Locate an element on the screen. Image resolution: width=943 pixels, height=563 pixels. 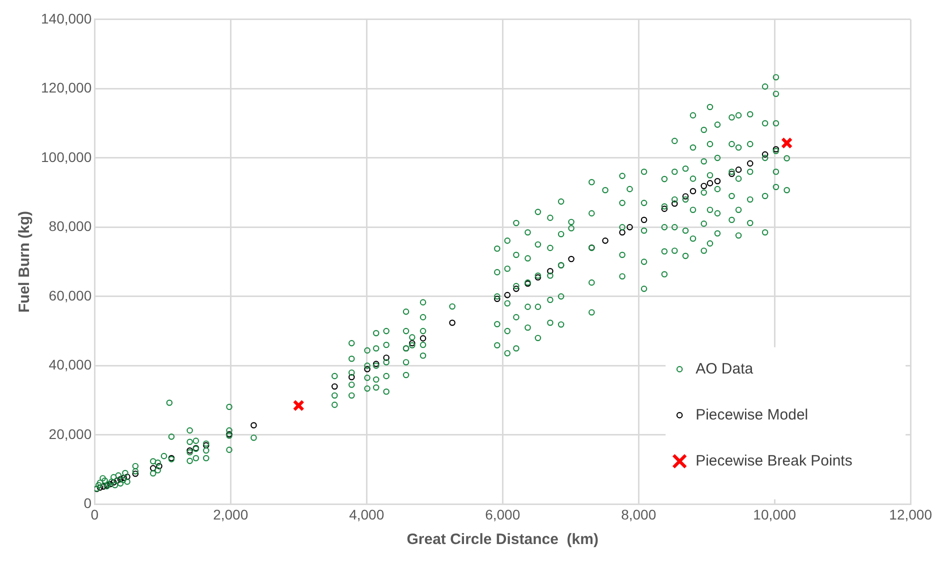
x-tick-label: 12,000 is located at coordinates (910, 514).